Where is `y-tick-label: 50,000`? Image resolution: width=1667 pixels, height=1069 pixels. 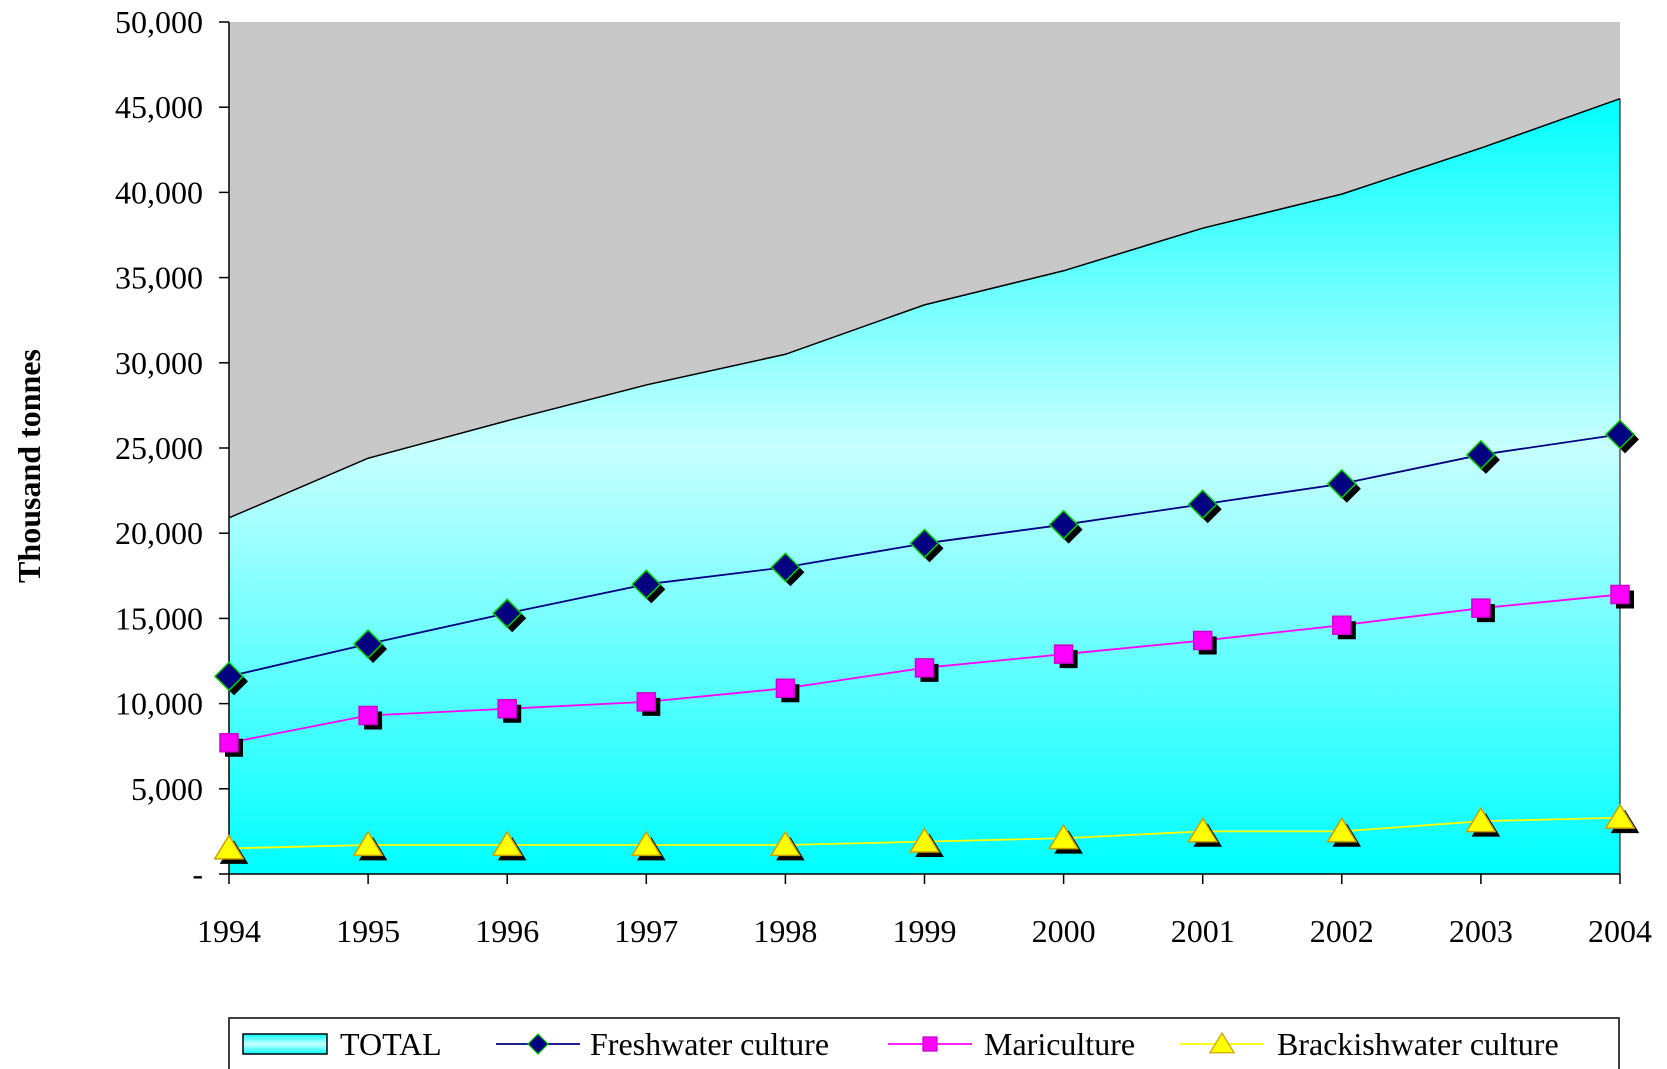 y-tick-label: 50,000 is located at coordinates (159, 22).